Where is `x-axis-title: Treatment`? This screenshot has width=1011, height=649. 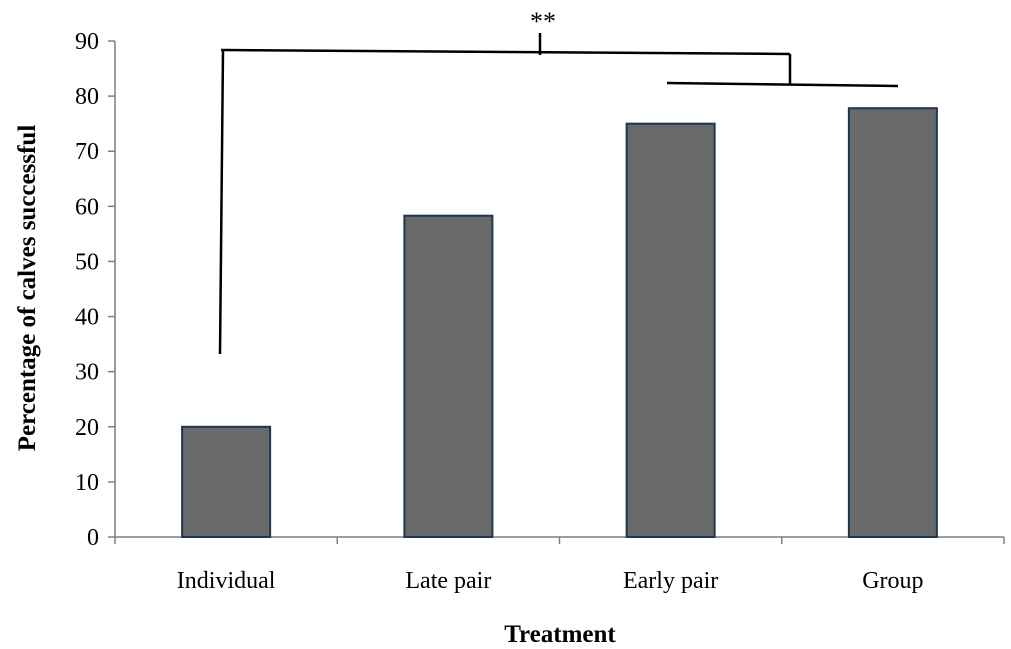
x-axis-title: Treatment is located at coordinates (560, 634).